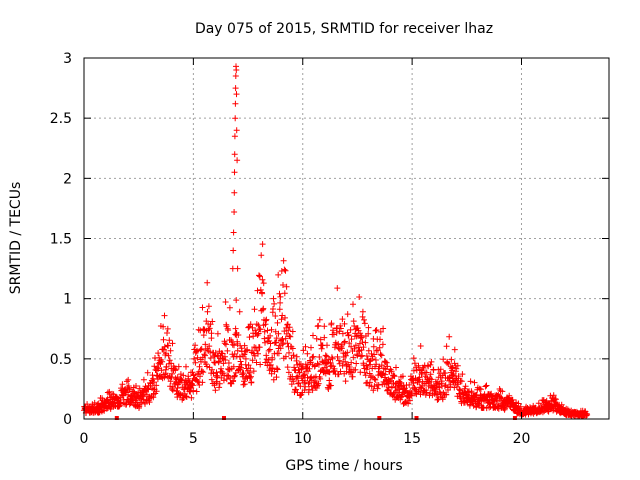  Describe the element at coordinates (343, 466) in the screenshot. I see `x-axis-label: GPS time / hours` at that location.